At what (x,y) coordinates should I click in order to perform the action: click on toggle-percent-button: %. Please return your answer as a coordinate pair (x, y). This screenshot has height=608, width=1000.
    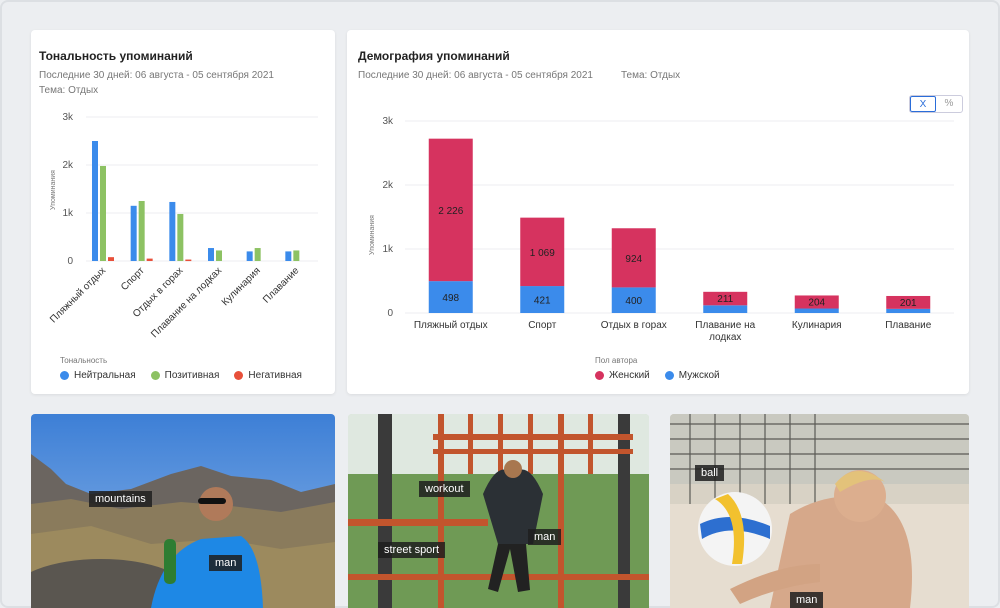
    Looking at the image, I should click on (949, 103).